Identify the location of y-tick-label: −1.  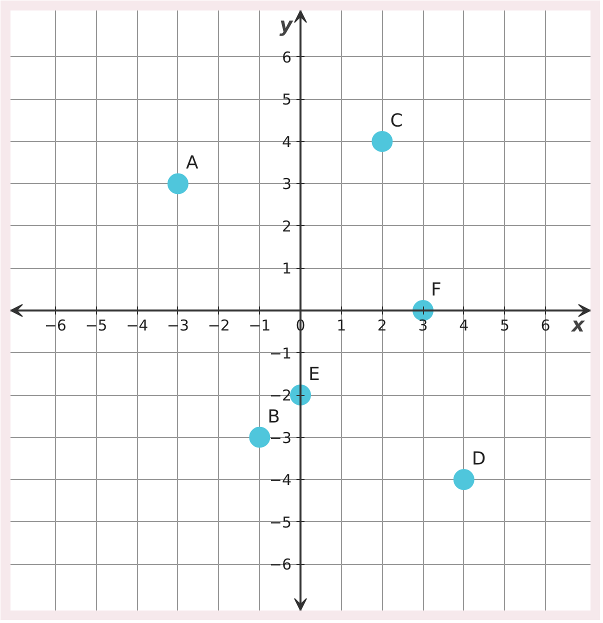
(280, 353).